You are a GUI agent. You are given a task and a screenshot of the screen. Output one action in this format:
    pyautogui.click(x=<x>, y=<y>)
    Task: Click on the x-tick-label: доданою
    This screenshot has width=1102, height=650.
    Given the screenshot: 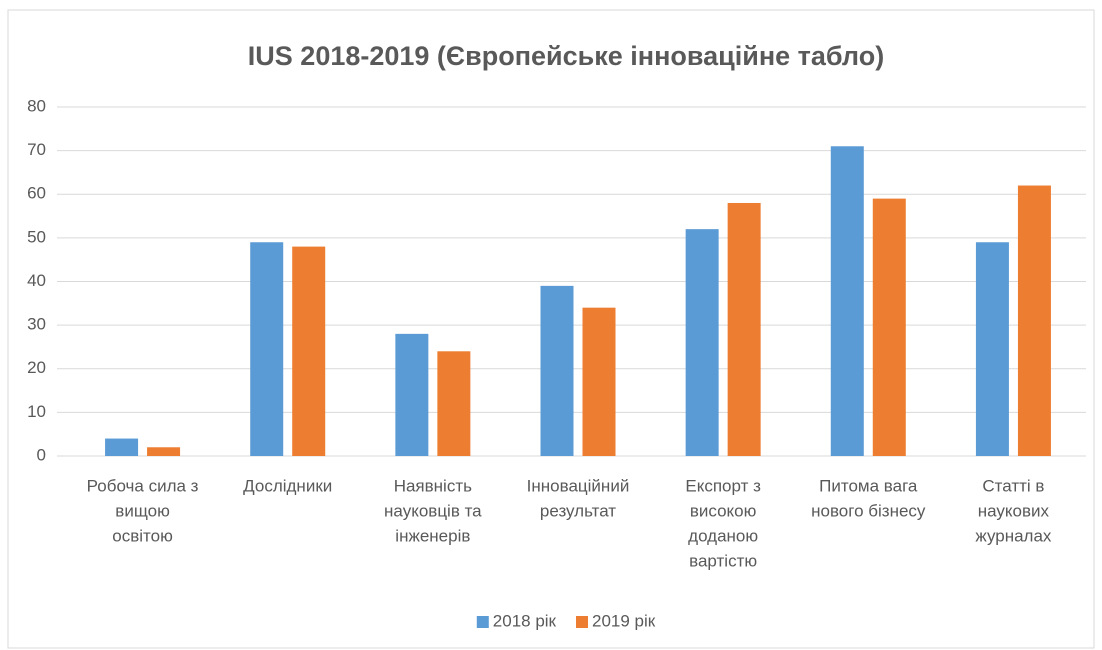 What is the action you would take?
    pyautogui.click(x=723, y=535)
    